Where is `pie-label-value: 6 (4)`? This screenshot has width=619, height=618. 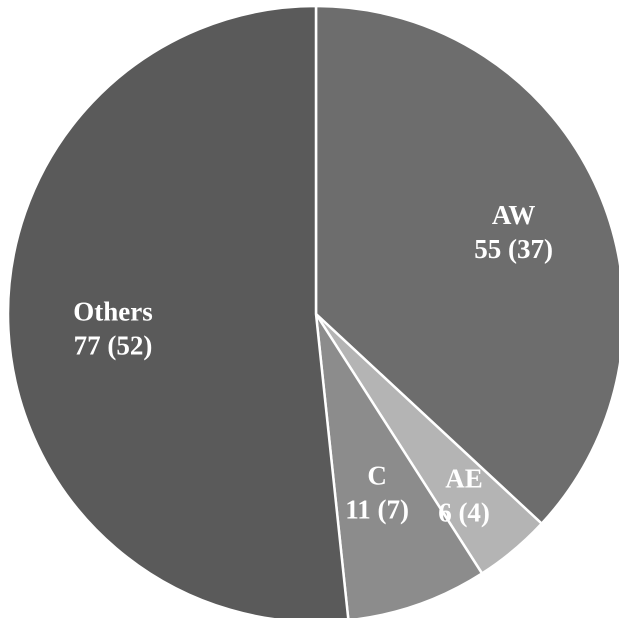 pie-label-value: 6 (4) is located at coordinates (464, 512).